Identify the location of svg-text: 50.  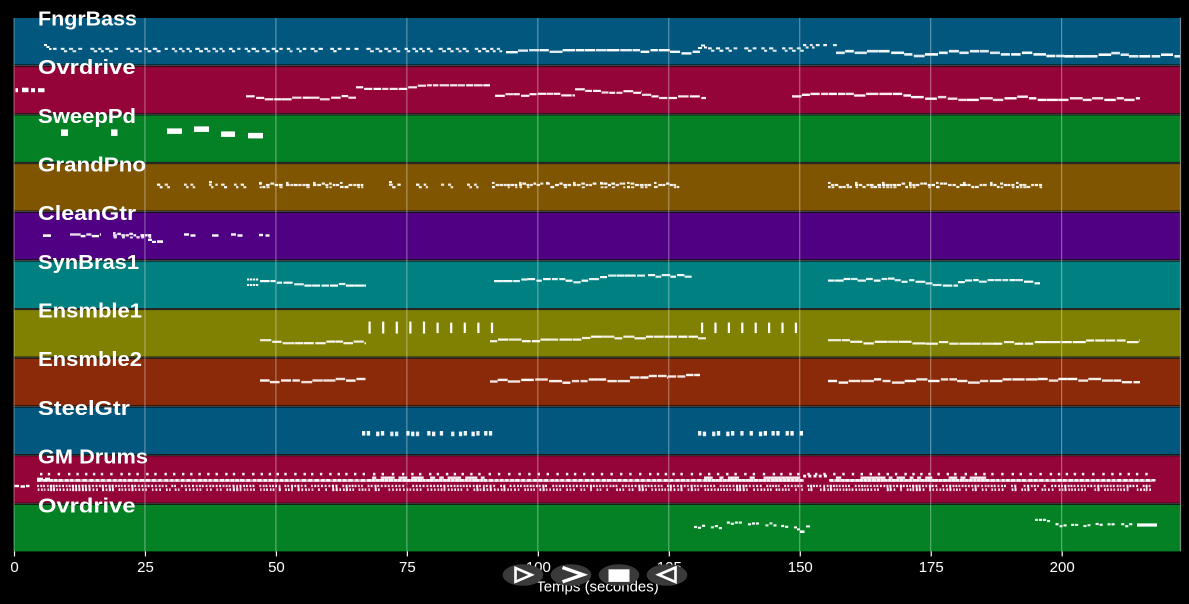
(276, 567).